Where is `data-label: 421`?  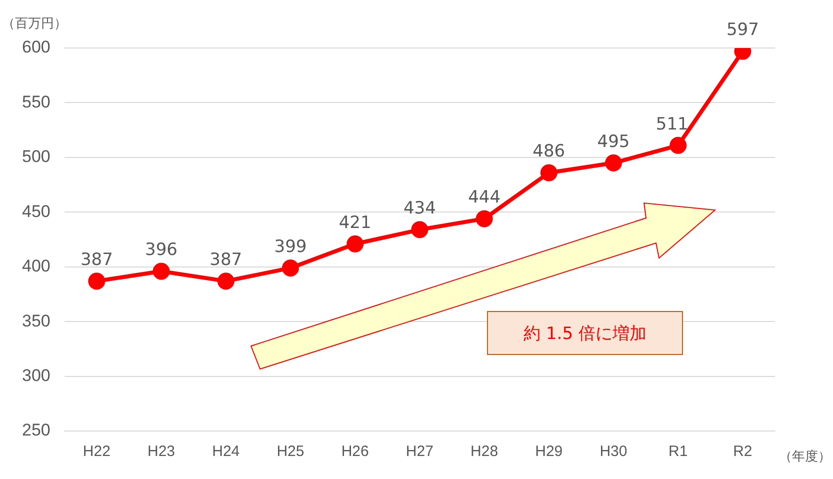
data-label: 421 is located at coordinates (355, 222).